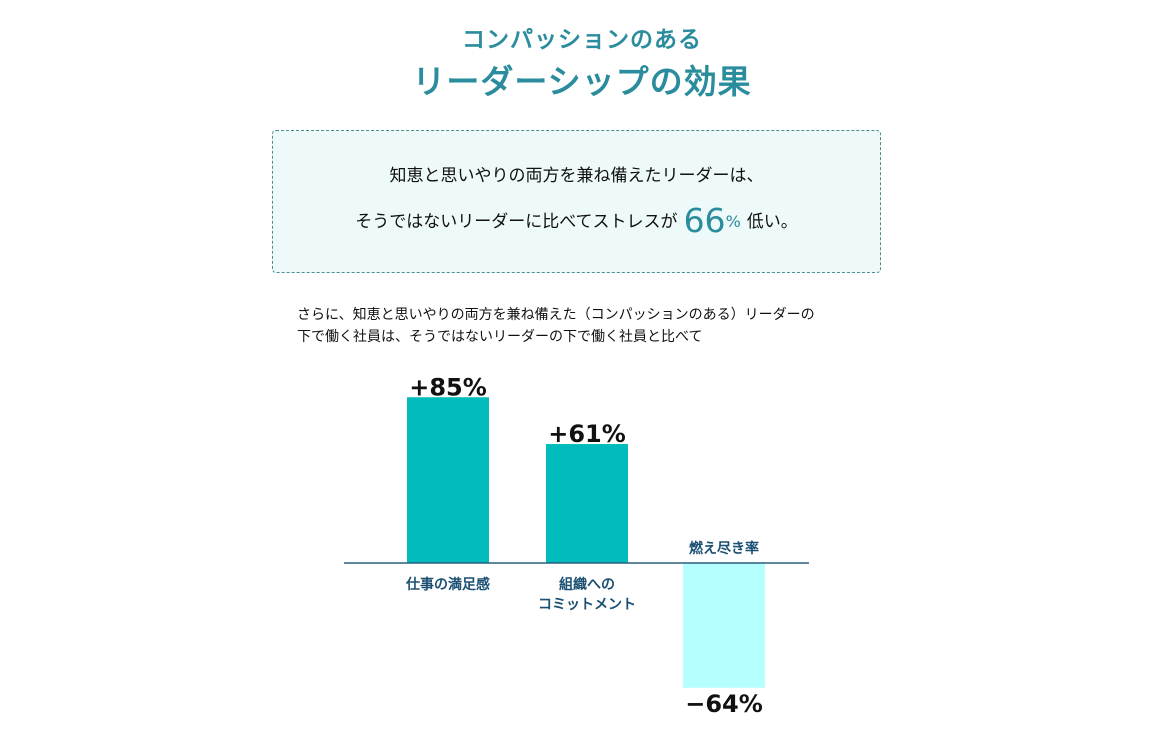  What do you see at coordinates (500, 337) in the screenshot?
I see `note-line2: 下で働く社員は、そうではないリーダーの下で働く社員と比べて` at bounding box center [500, 337].